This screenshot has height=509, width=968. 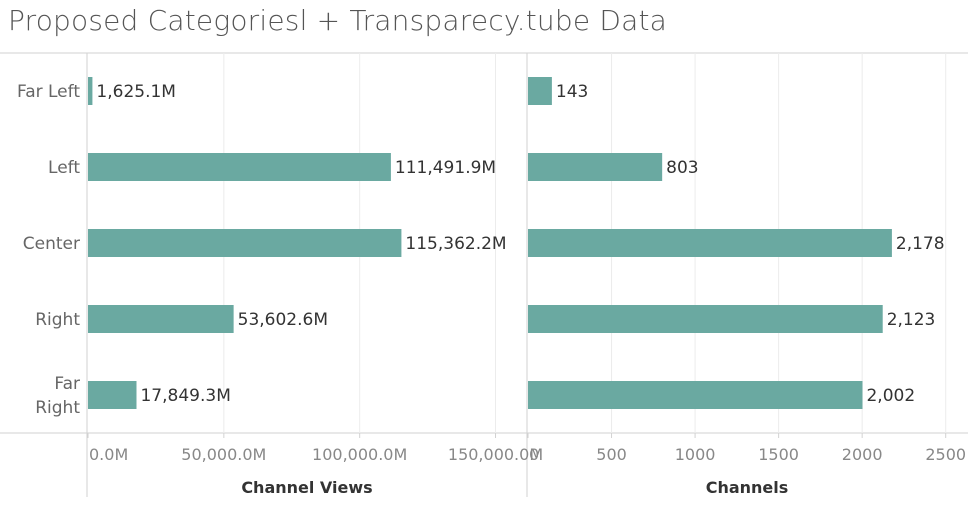 What do you see at coordinates (534, 454) in the screenshot?
I see `tick-label: 0` at bounding box center [534, 454].